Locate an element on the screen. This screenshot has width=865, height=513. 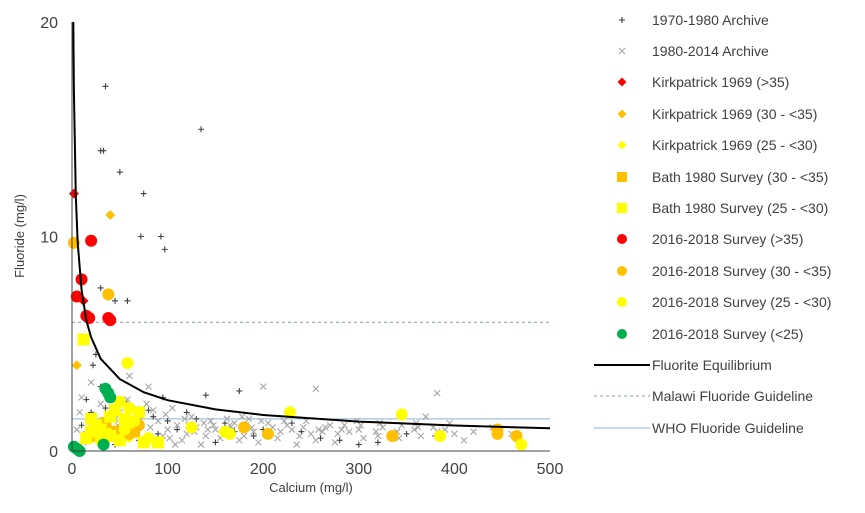
legend-label: 2016-2018 Survey (<25) is located at coordinates (728, 333).